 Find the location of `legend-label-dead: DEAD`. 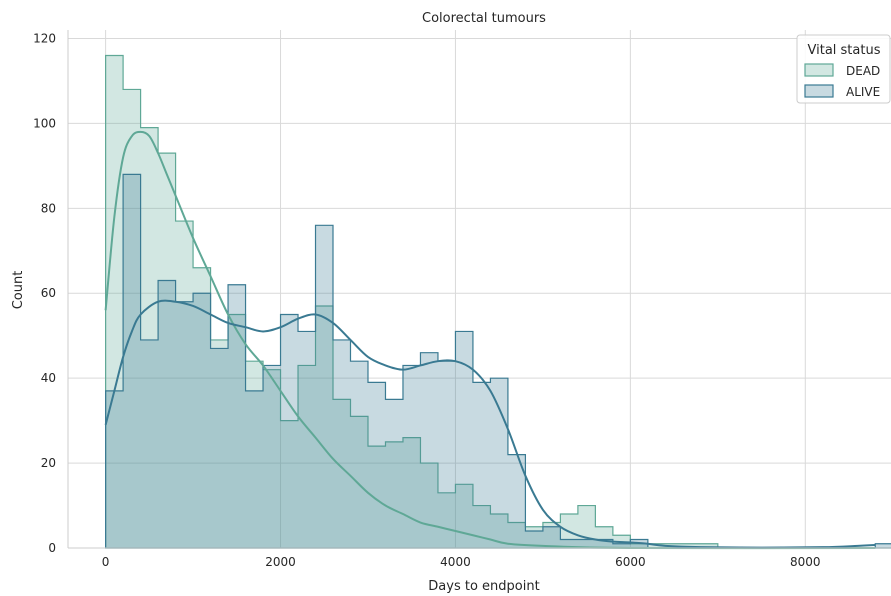

legend-label-dead: DEAD is located at coordinates (863, 71).